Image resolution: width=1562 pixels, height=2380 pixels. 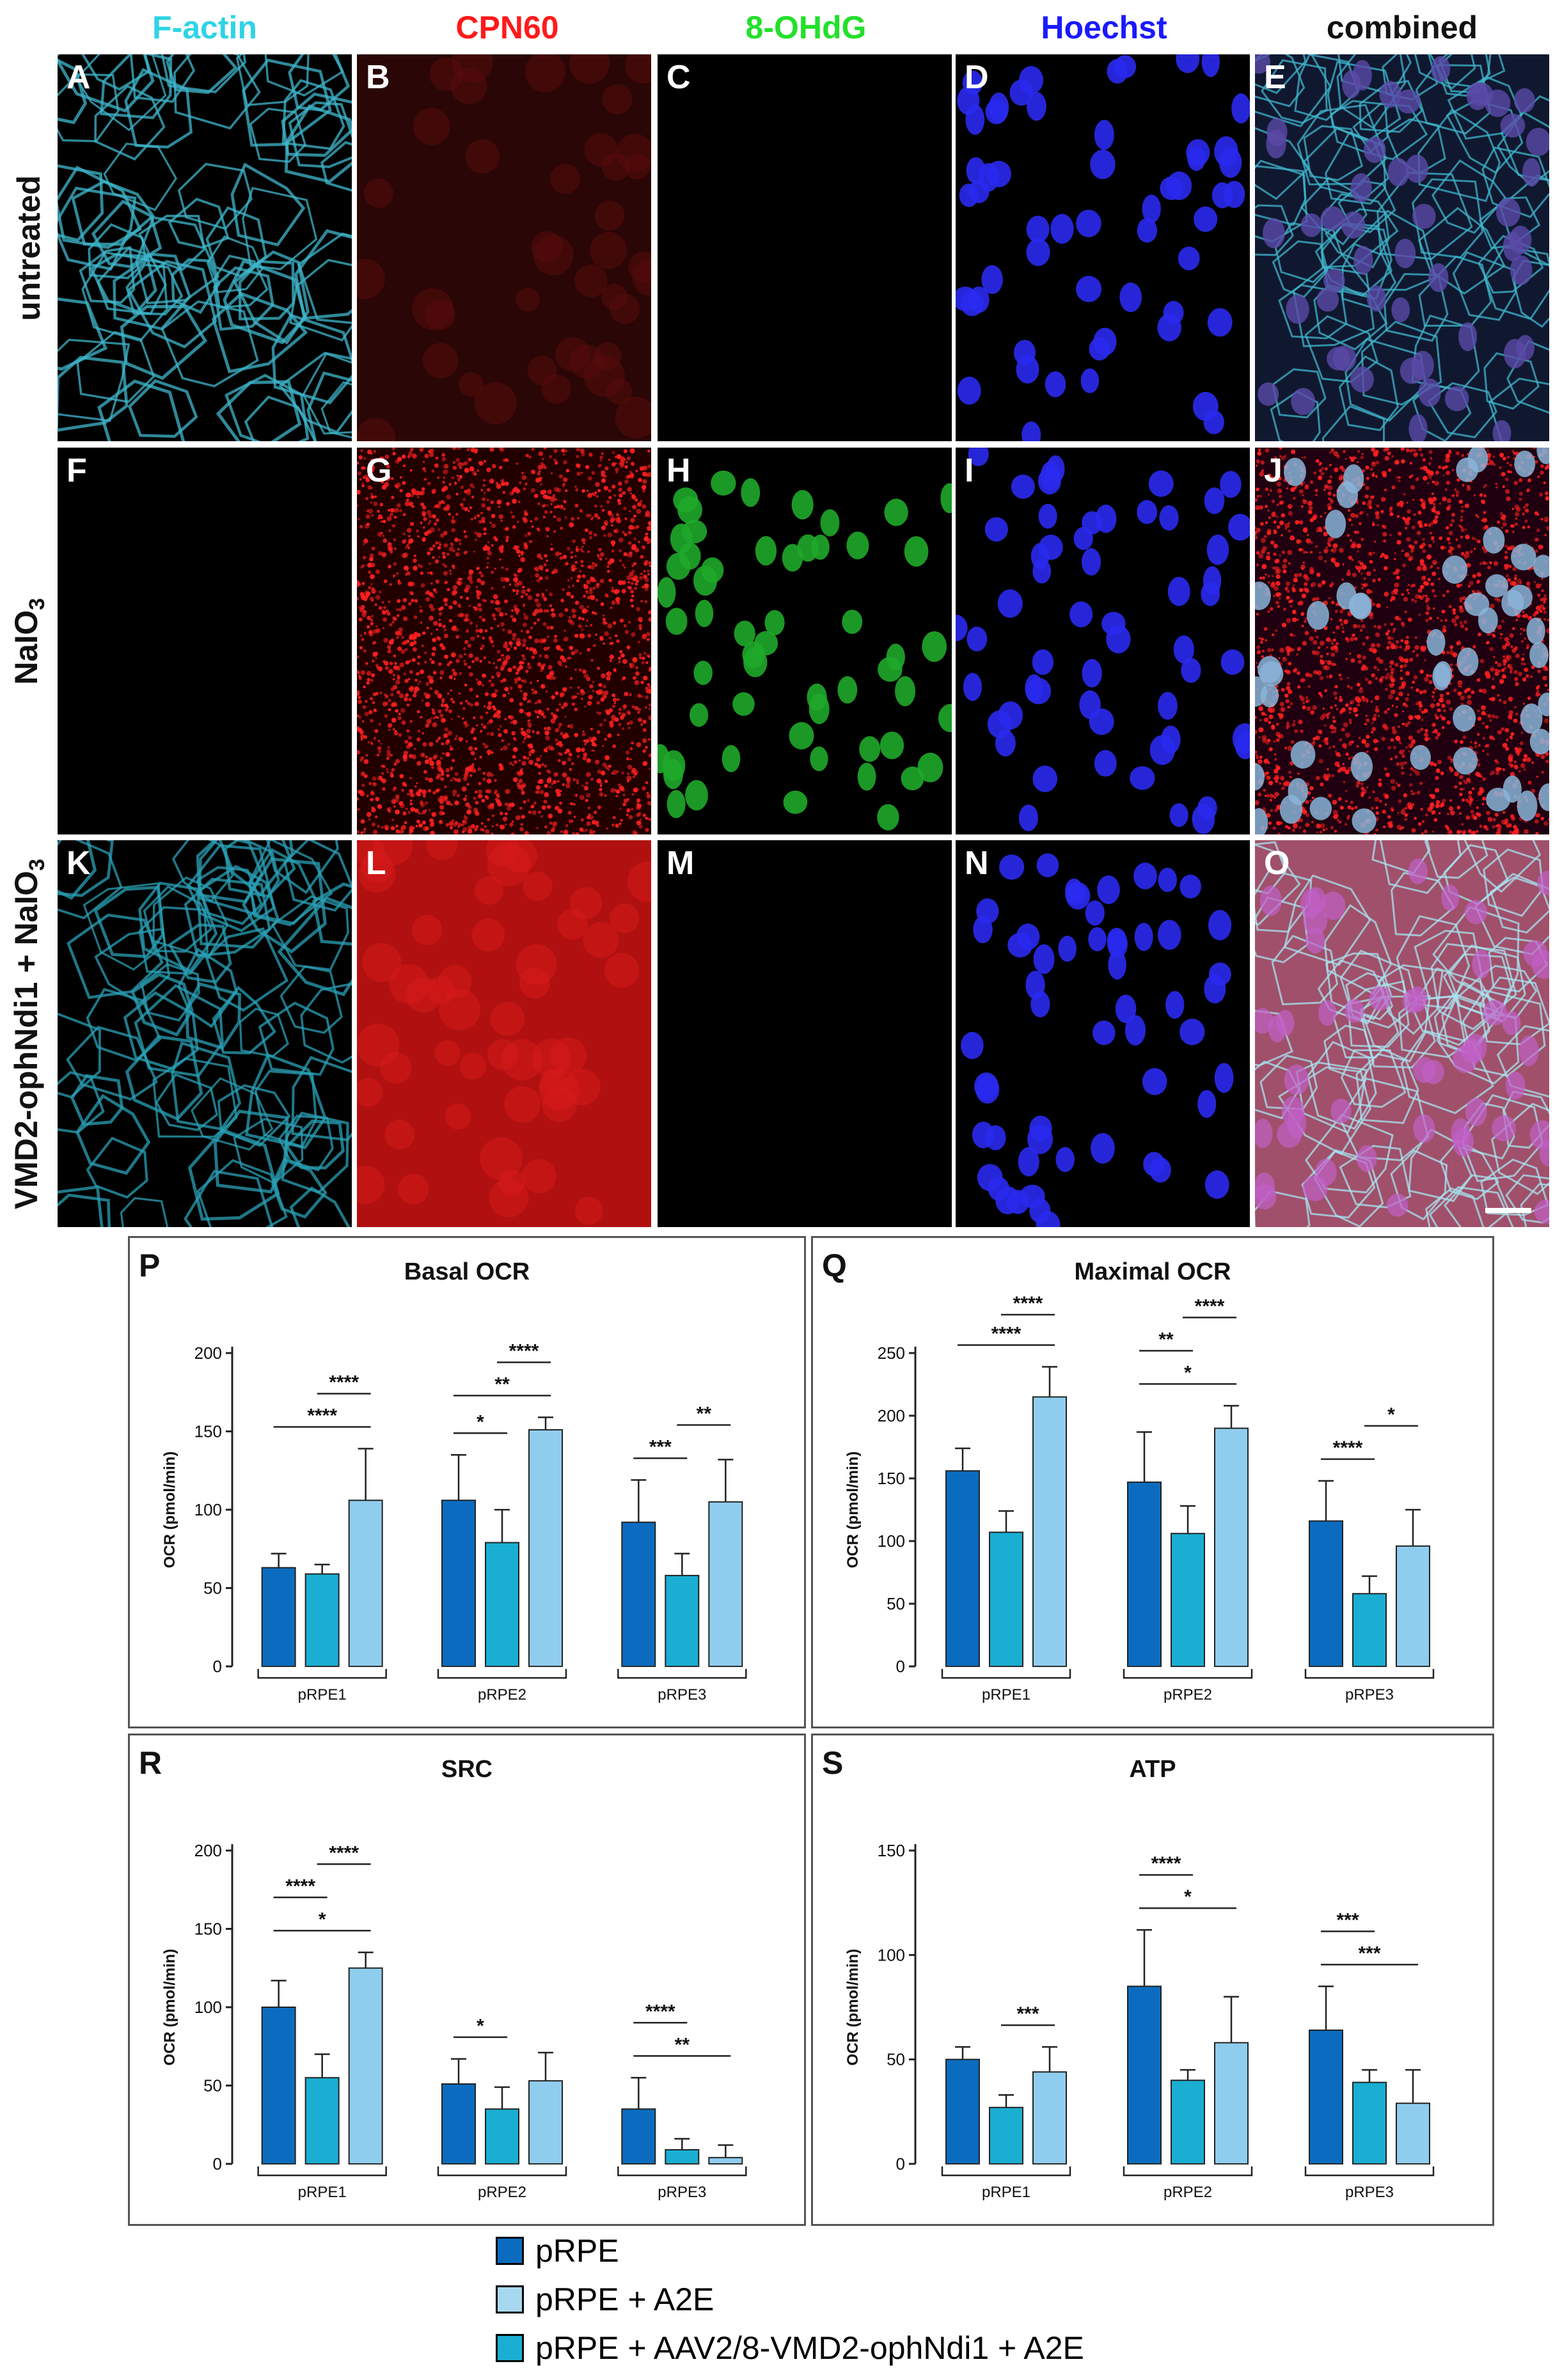 I want to click on row-label-vmd2-naio3: VMD2-ophNdi1 + NaIO3, so click(x=28, y=1033).